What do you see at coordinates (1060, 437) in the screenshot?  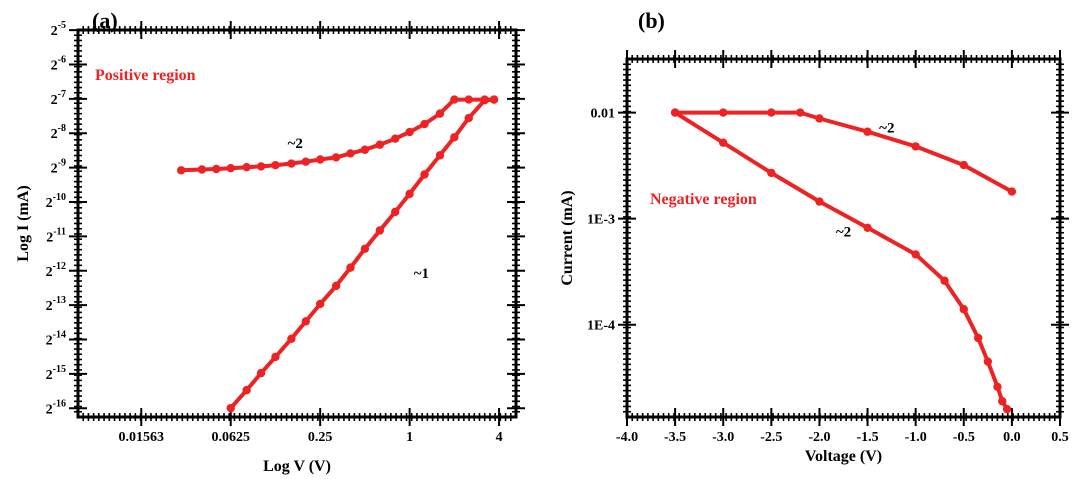 I see `x-tick-label: 0.5` at bounding box center [1060, 437].